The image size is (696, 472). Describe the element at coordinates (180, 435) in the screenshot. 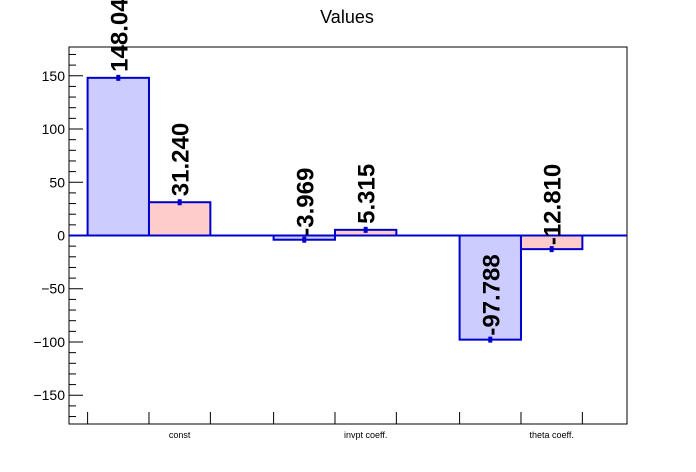

I see `x-category-label: const` at that location.